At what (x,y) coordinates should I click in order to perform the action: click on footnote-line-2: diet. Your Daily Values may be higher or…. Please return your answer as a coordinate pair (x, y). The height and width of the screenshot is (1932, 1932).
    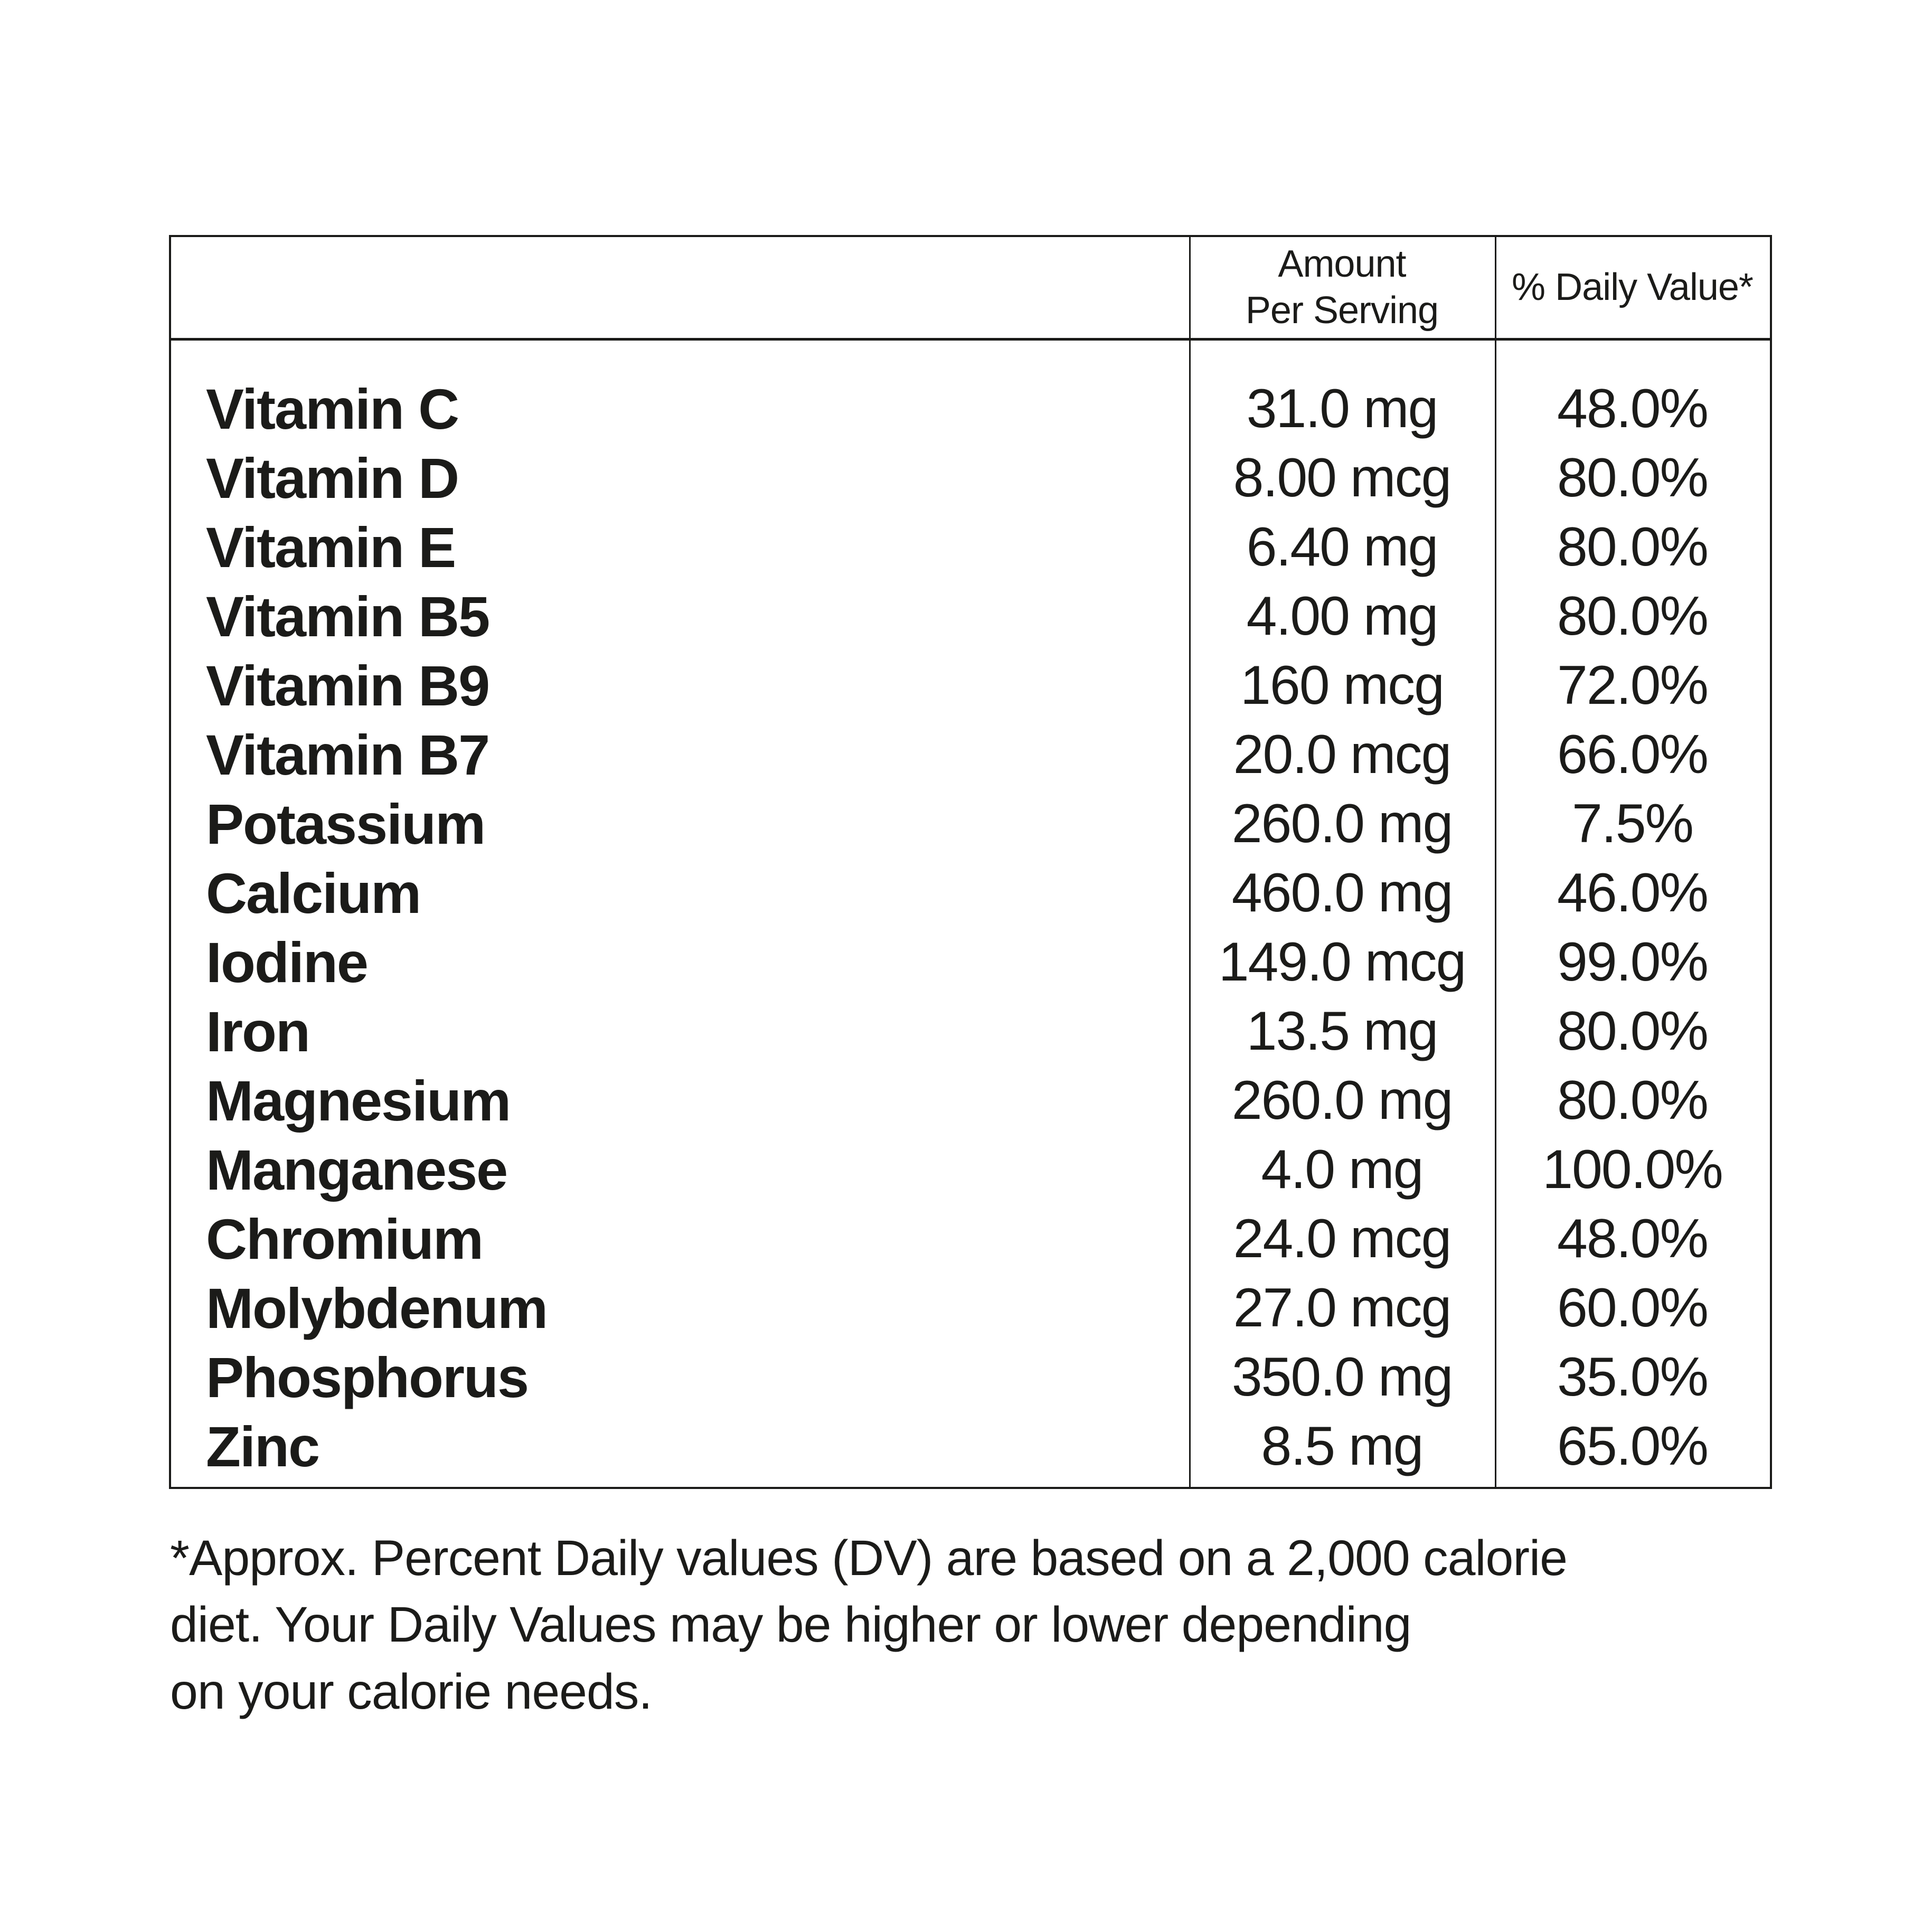
    Looking at the image, I should click on (791, 1625).